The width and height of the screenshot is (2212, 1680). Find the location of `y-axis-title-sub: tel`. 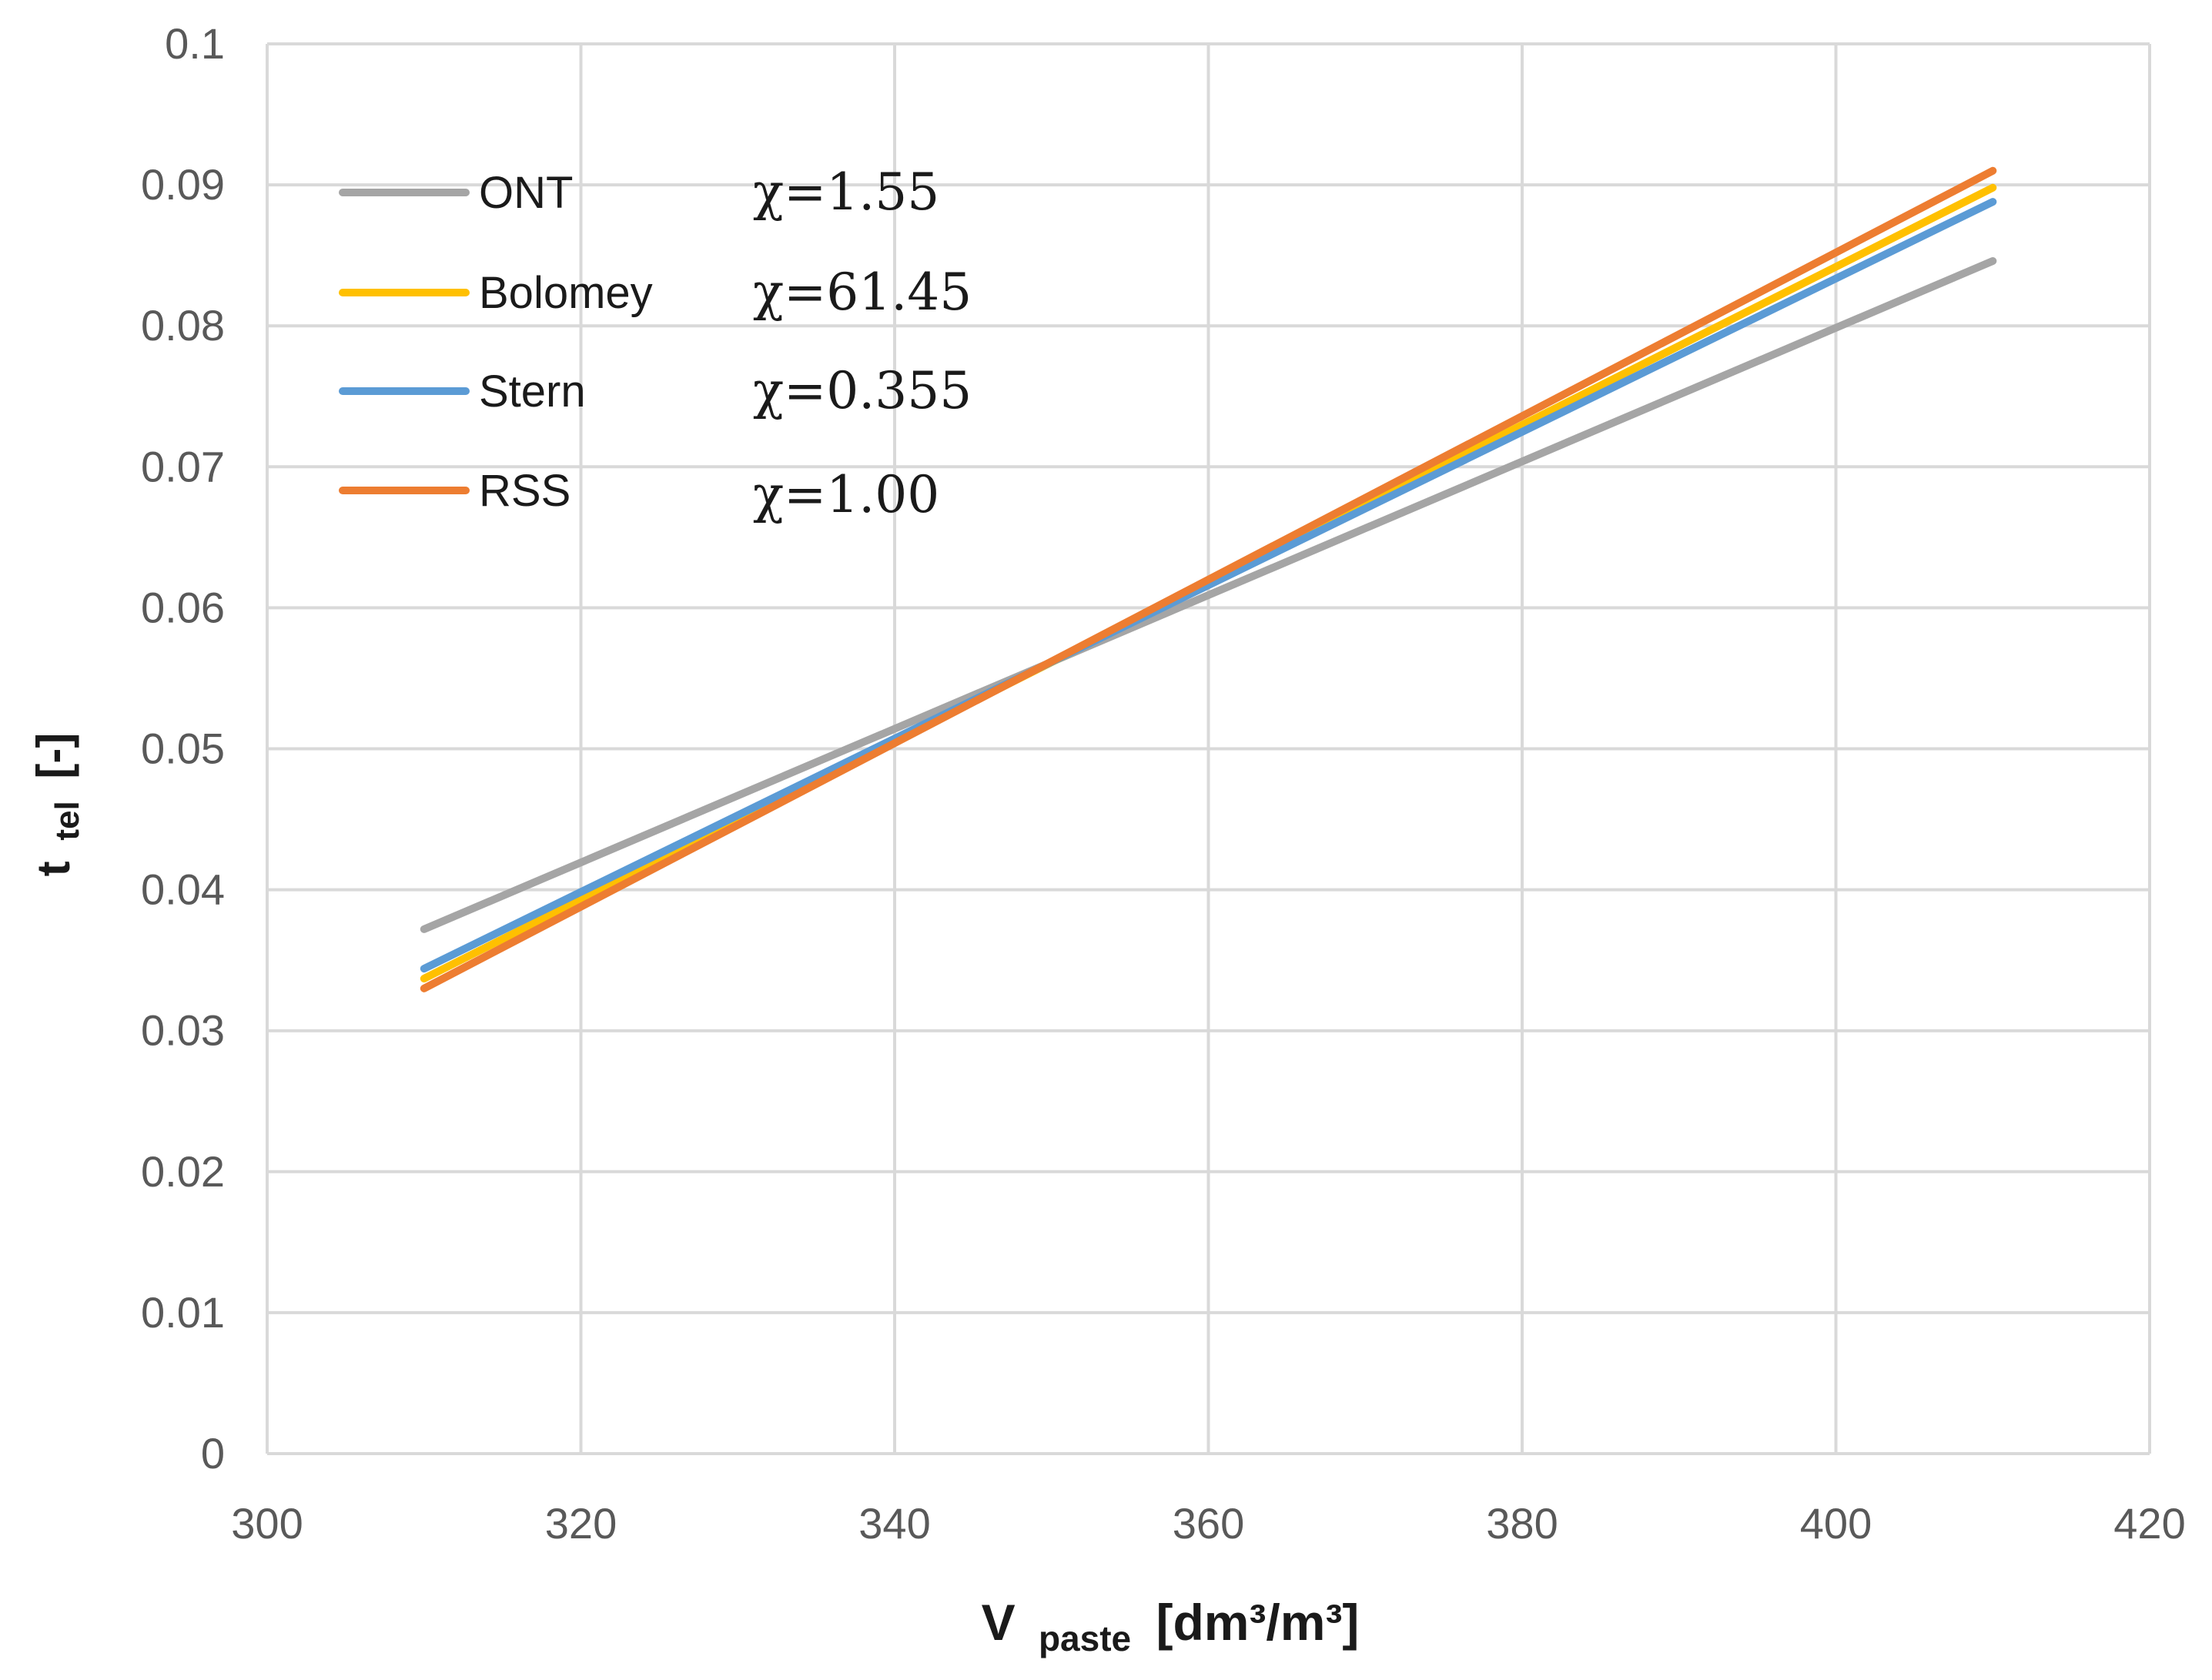

y-axis-title-sub: tel is located at coordinates (67, 820).